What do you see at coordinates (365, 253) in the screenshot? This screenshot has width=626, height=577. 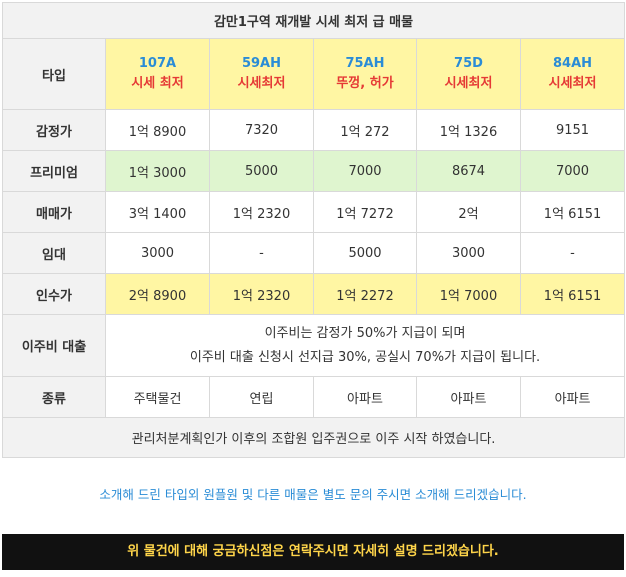 I see `lease-value: 5000` at bounding box center [365, 253].